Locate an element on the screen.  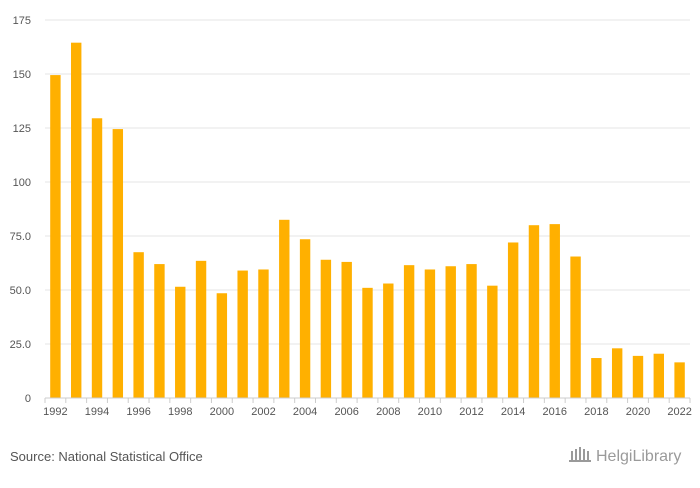
bar-2013 is located at coordinates (492, 341).